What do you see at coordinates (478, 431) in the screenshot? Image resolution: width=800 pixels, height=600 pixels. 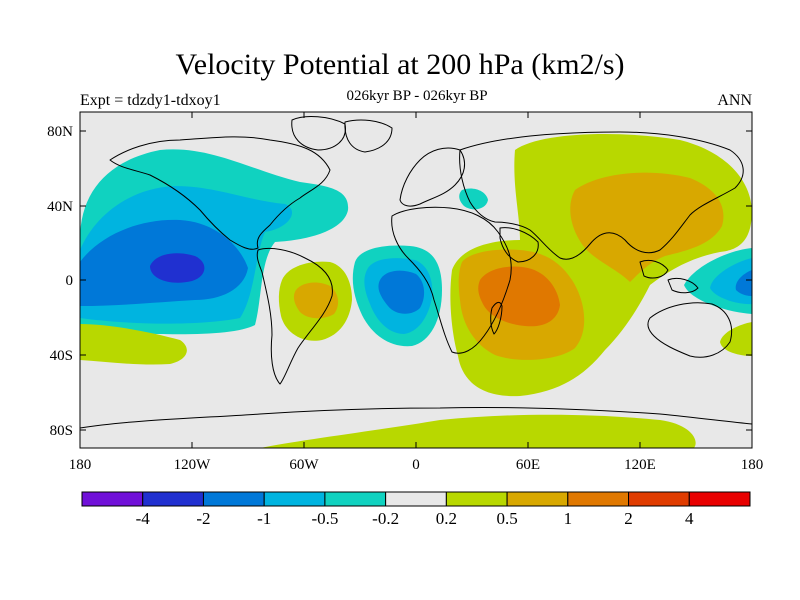 I see `contour-south-band-pos` at bounding box center [478, 431].